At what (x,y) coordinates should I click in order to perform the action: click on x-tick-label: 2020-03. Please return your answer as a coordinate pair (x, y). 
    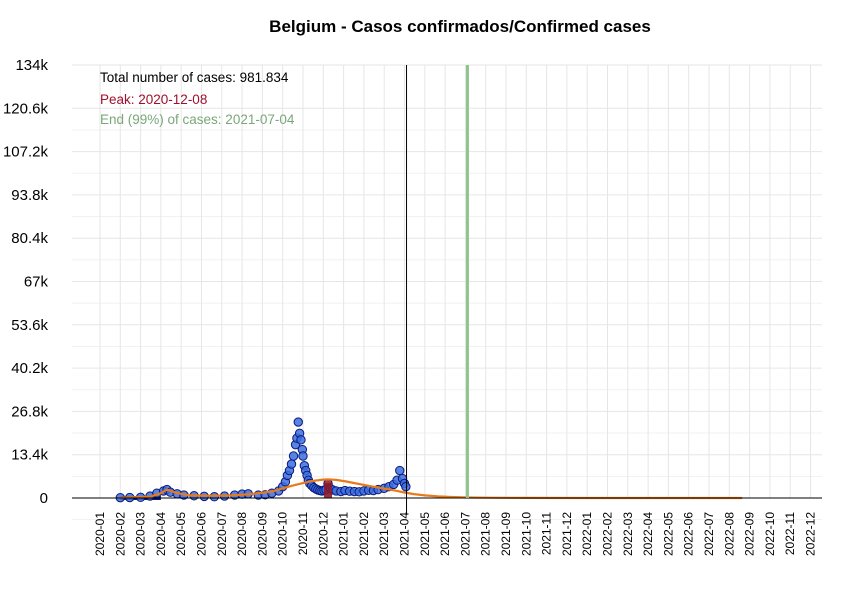
    Looking at the image, I should click on (141, 534).